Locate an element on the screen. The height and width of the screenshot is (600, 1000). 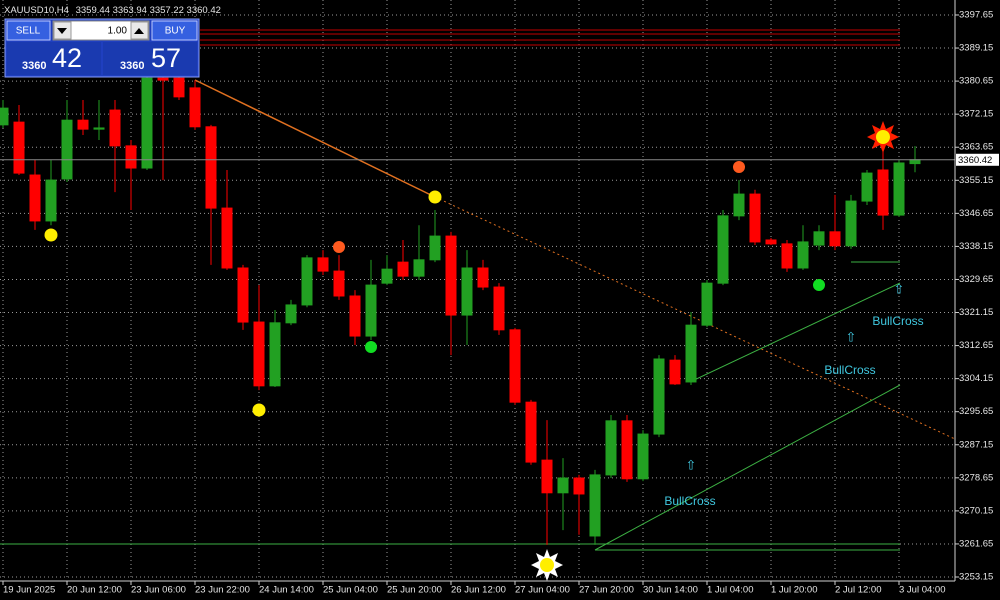
y-tick-label: 3372.15 is located at coordinates (976, 114).